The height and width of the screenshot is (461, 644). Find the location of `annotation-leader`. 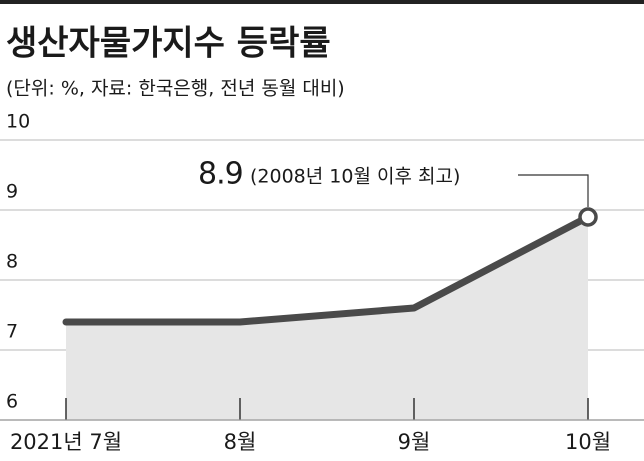

annotation-leader is located at coordinates (553, 190).